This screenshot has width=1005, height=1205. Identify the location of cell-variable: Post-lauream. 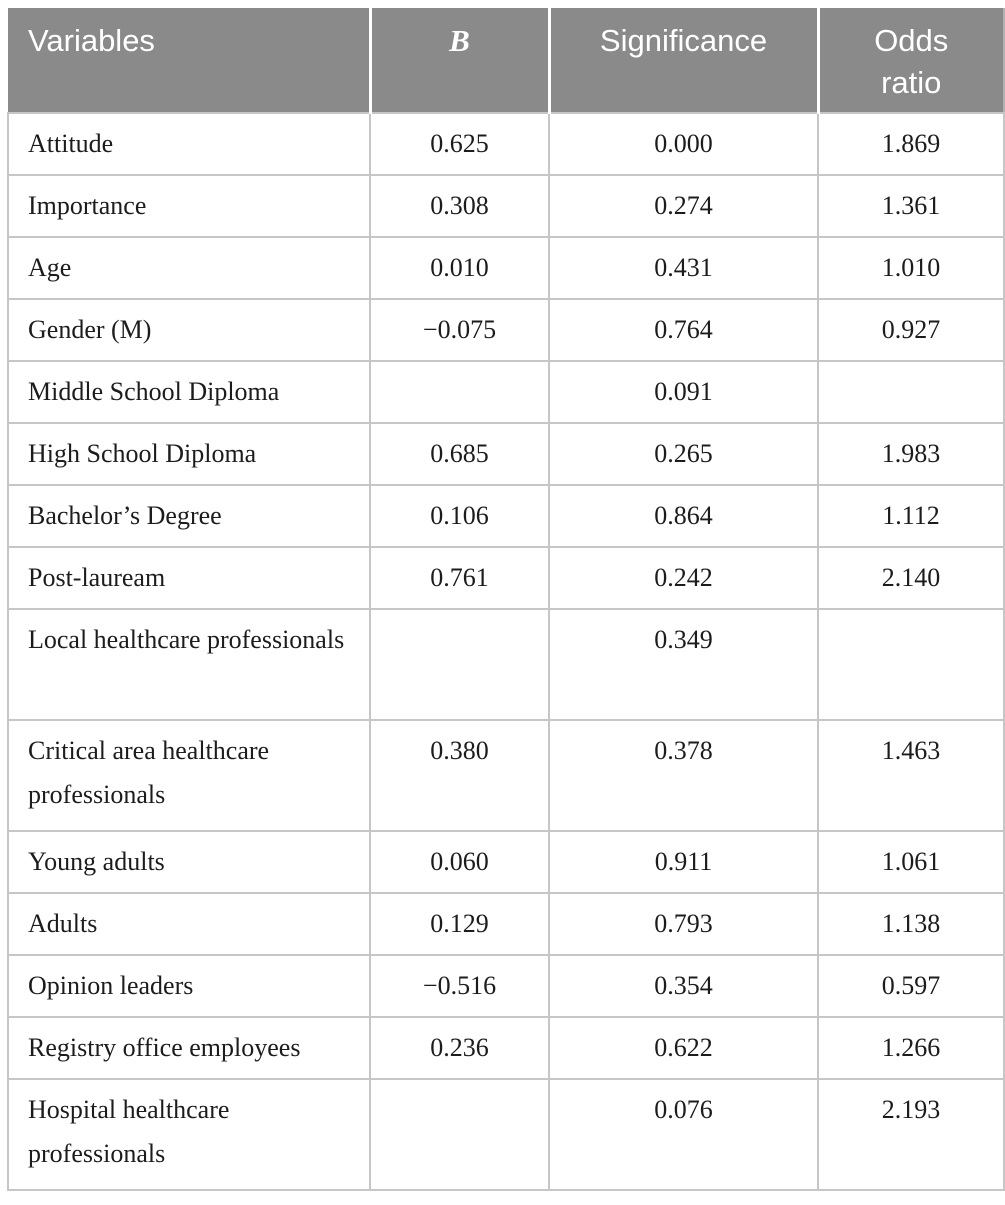
(189, 578).